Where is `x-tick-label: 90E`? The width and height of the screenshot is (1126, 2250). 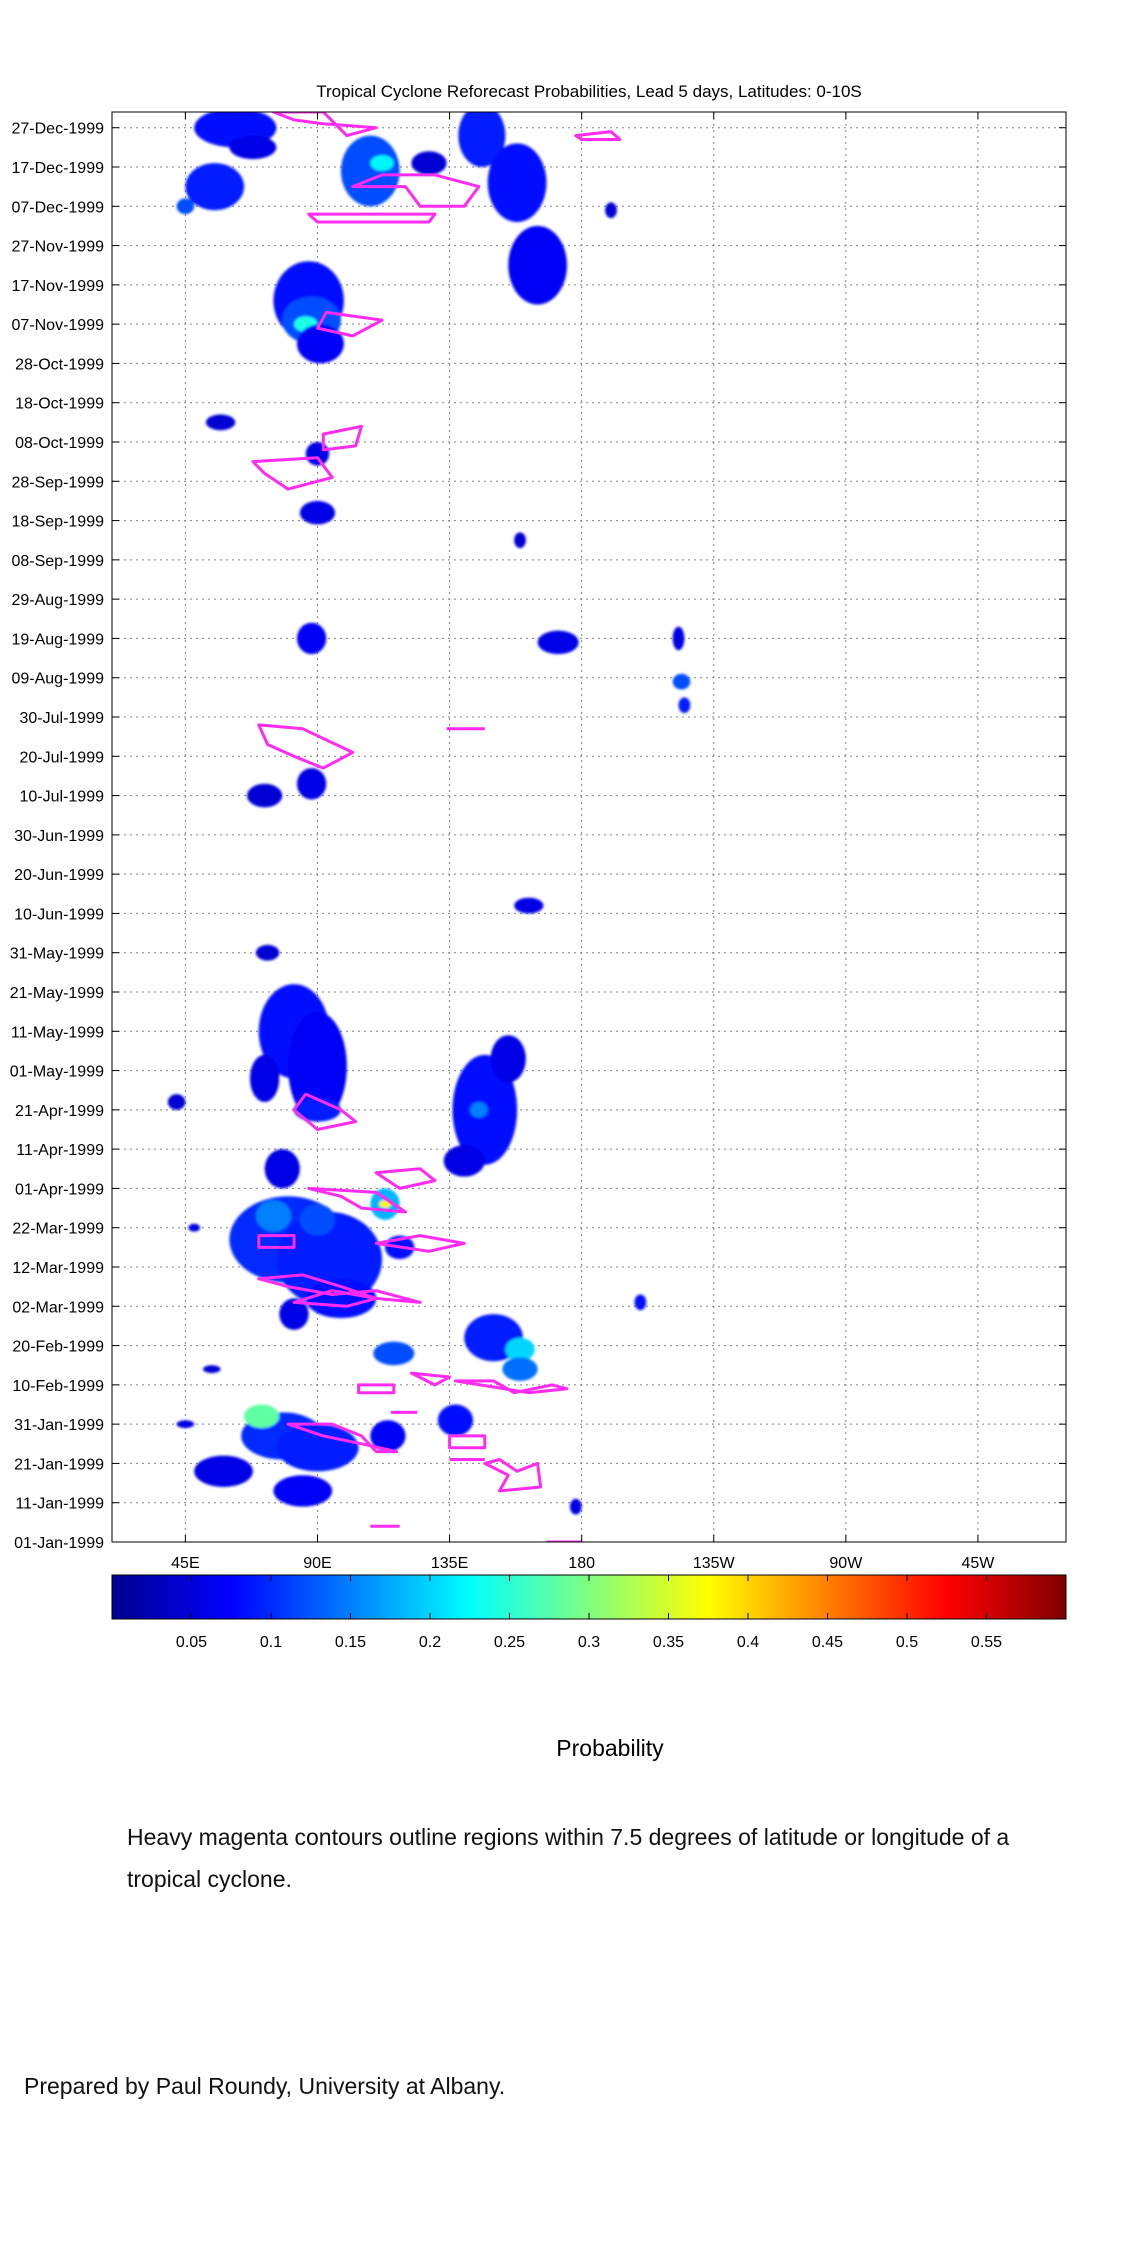 x-tick-label: 90E is located at coordinates (317, 1563).